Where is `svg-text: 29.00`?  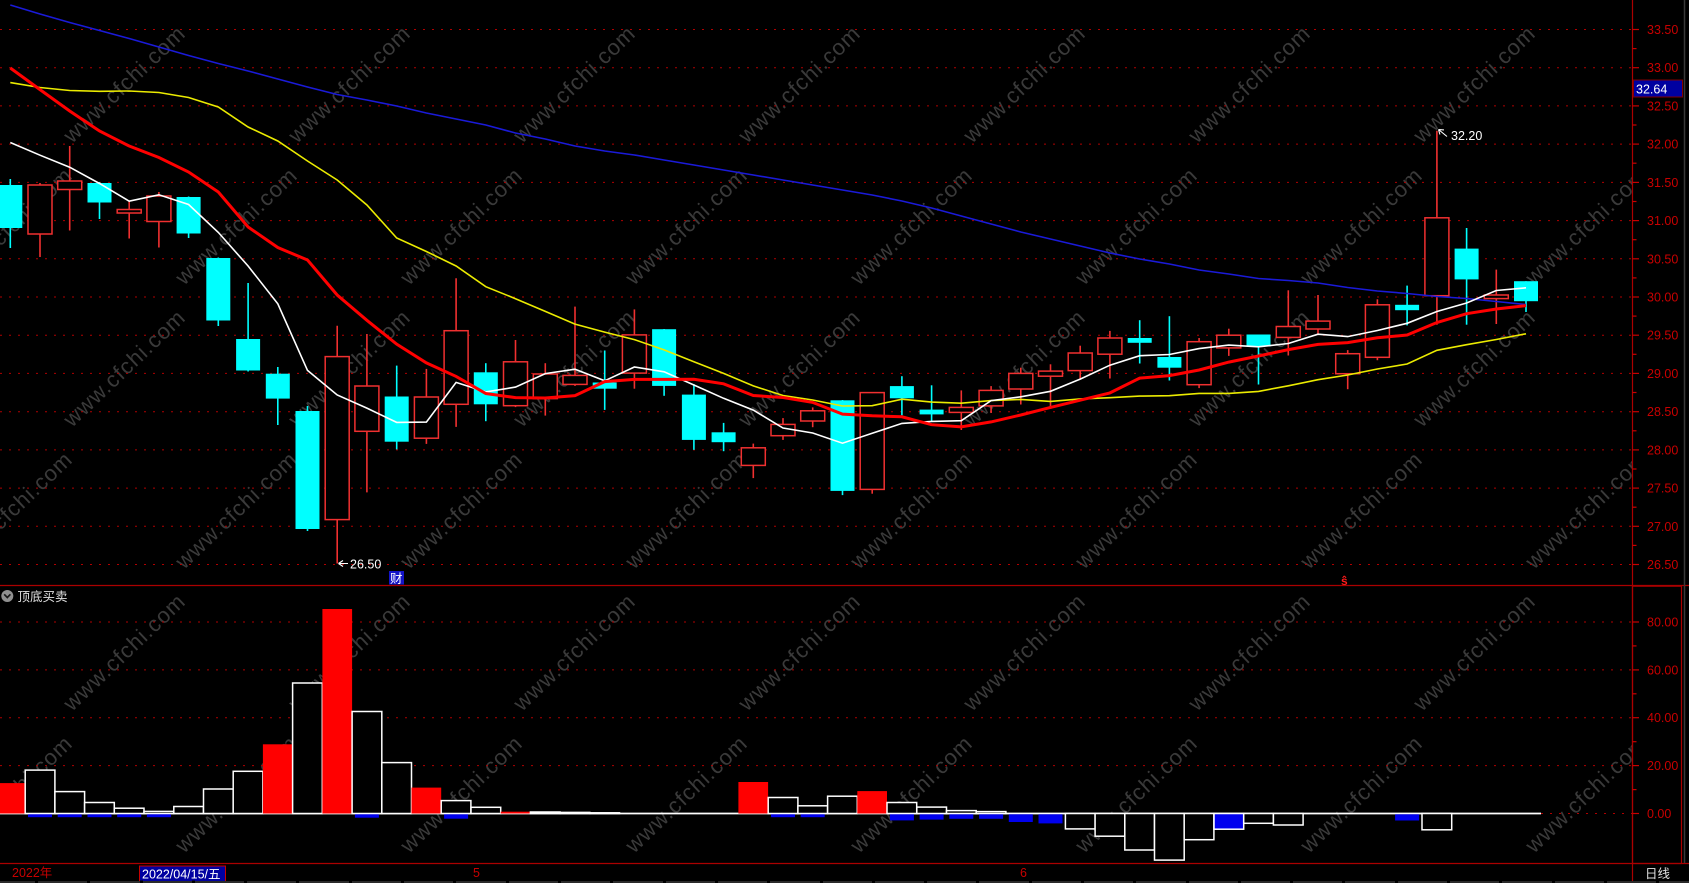
svg-text: 29.00 is located at coordinates (1662, 374).